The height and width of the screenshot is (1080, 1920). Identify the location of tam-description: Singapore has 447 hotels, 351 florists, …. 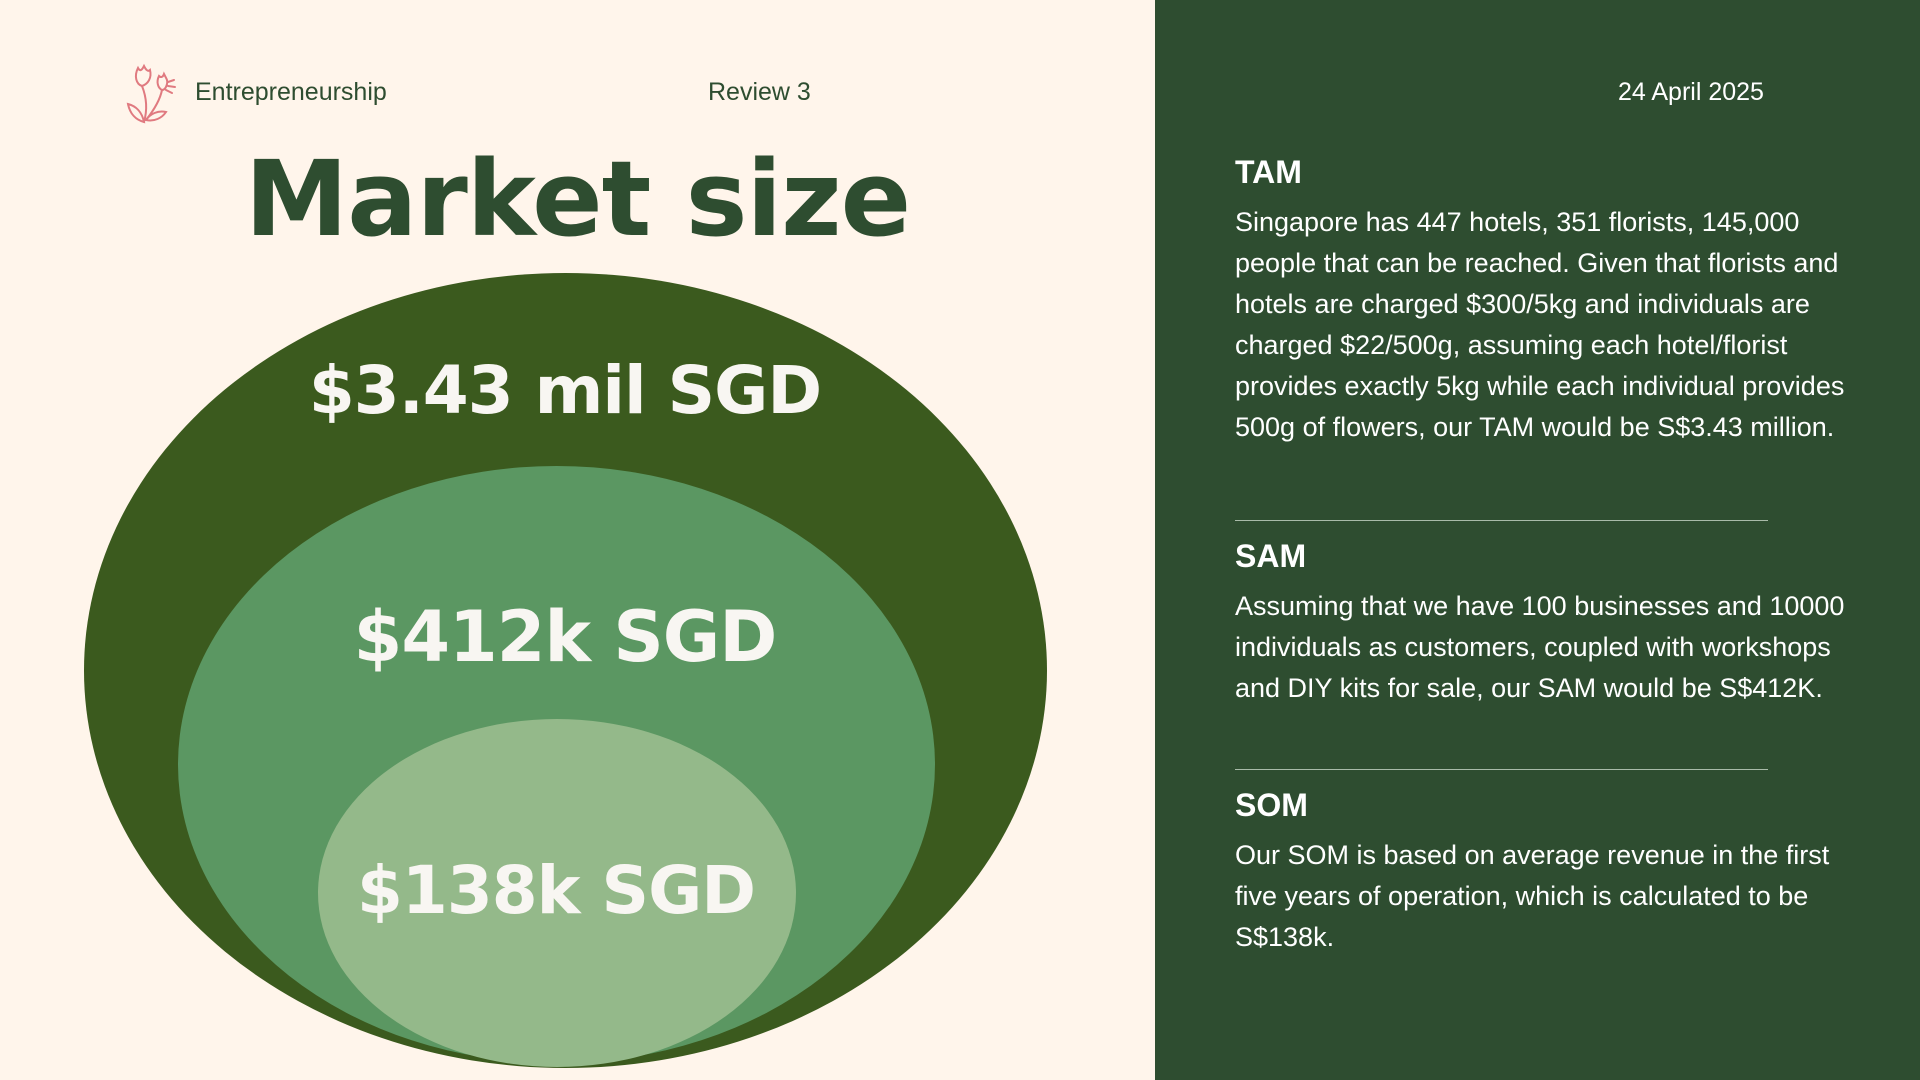
(1540, 324).